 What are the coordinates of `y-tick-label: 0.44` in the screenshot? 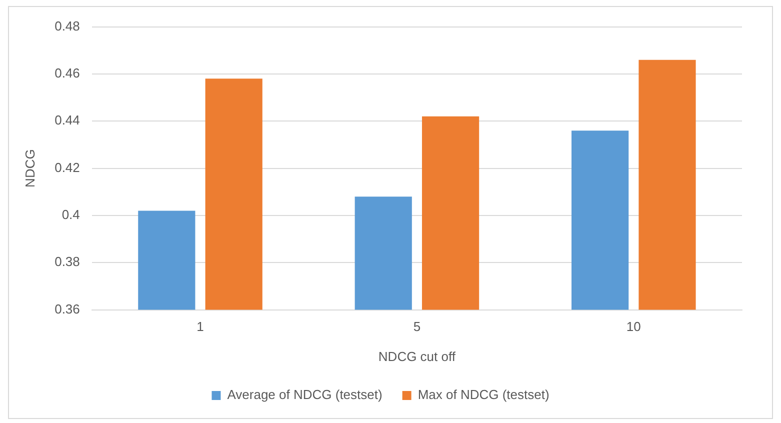 It's located at (67, 120).